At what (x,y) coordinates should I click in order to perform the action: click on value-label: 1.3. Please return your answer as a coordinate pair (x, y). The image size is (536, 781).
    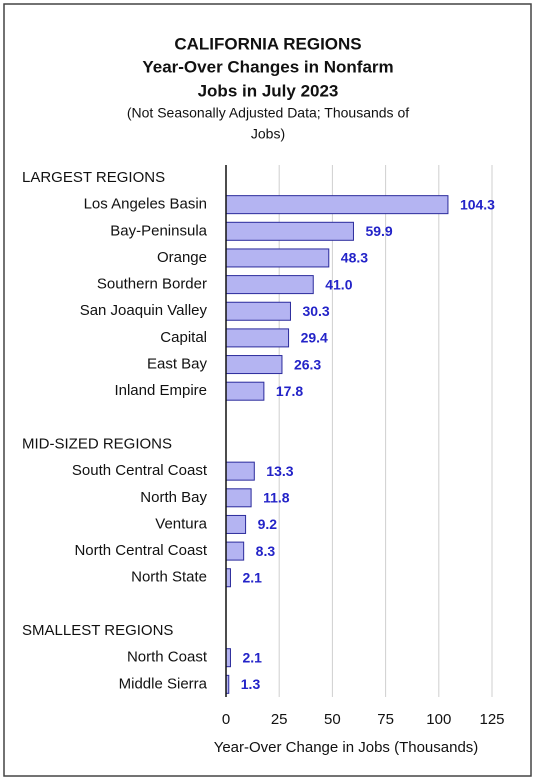
    Looking at the image, I should click on (251, 684).